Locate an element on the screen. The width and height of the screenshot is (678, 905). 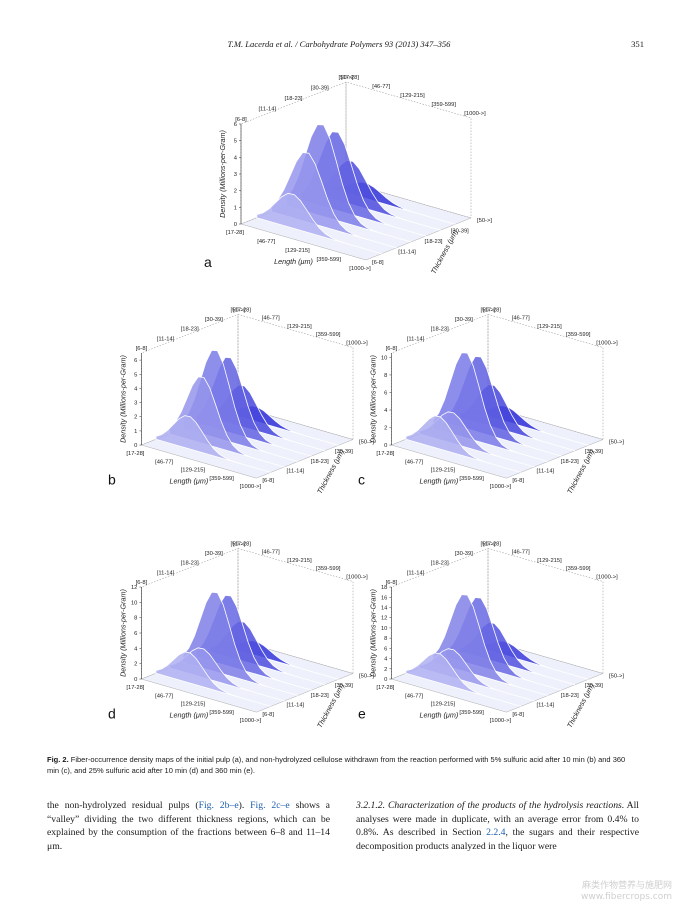
z-tick-label: 4 is located at coordinates (386, 411).